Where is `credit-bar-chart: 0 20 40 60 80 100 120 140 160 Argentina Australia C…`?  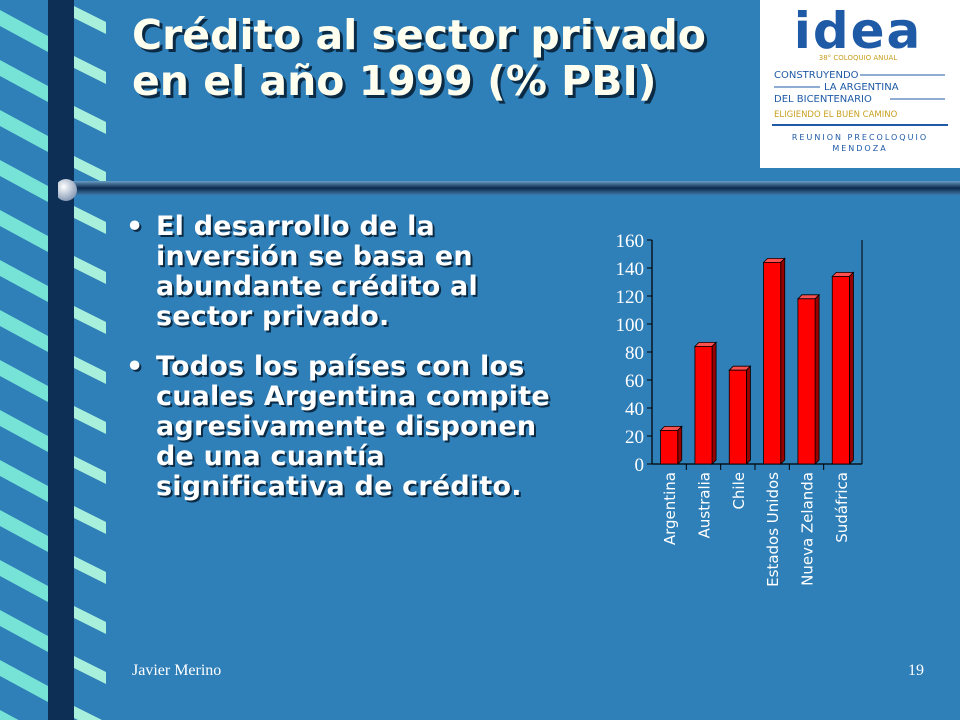
credit-bar-chart: 0 20 40 60 80 100 120 140 160 Argentina Australia C… is located at coordinates (739, 409).